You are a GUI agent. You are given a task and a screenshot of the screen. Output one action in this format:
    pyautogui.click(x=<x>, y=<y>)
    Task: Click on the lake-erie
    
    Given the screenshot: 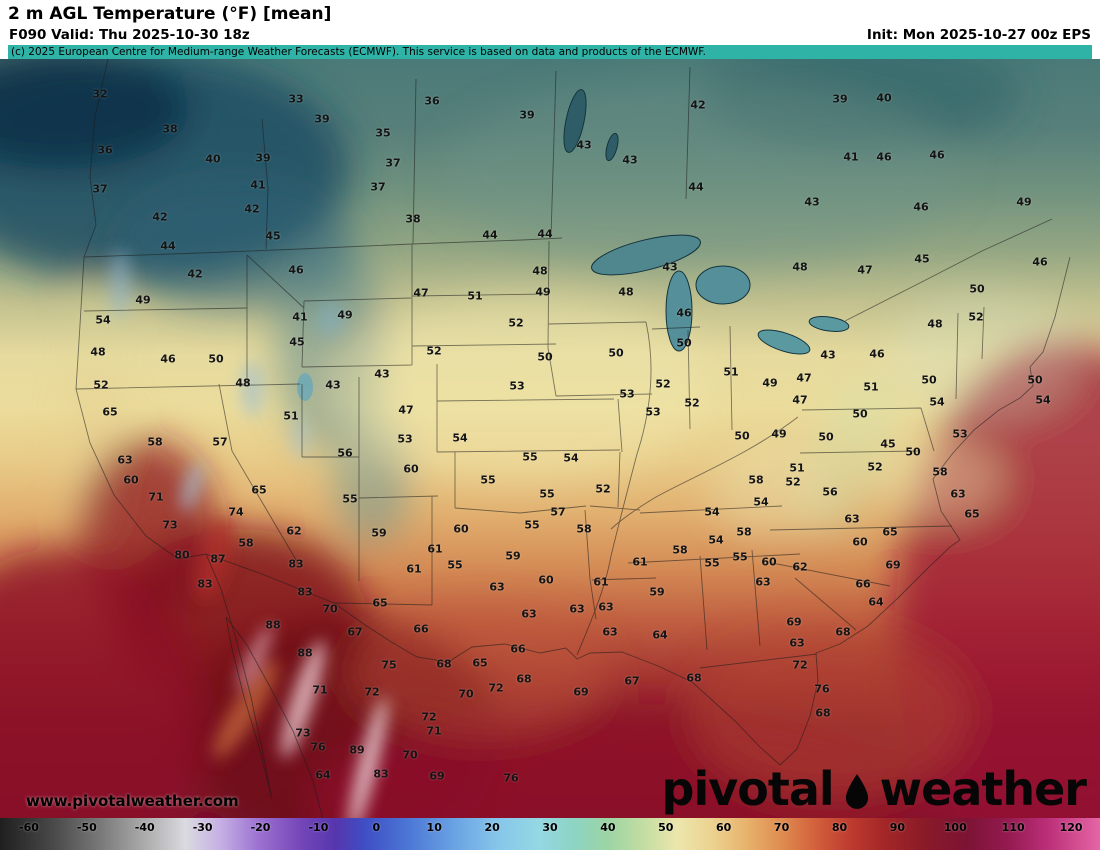 What is the action you would take?
    pyautogui.click(x=784, y=342)
    